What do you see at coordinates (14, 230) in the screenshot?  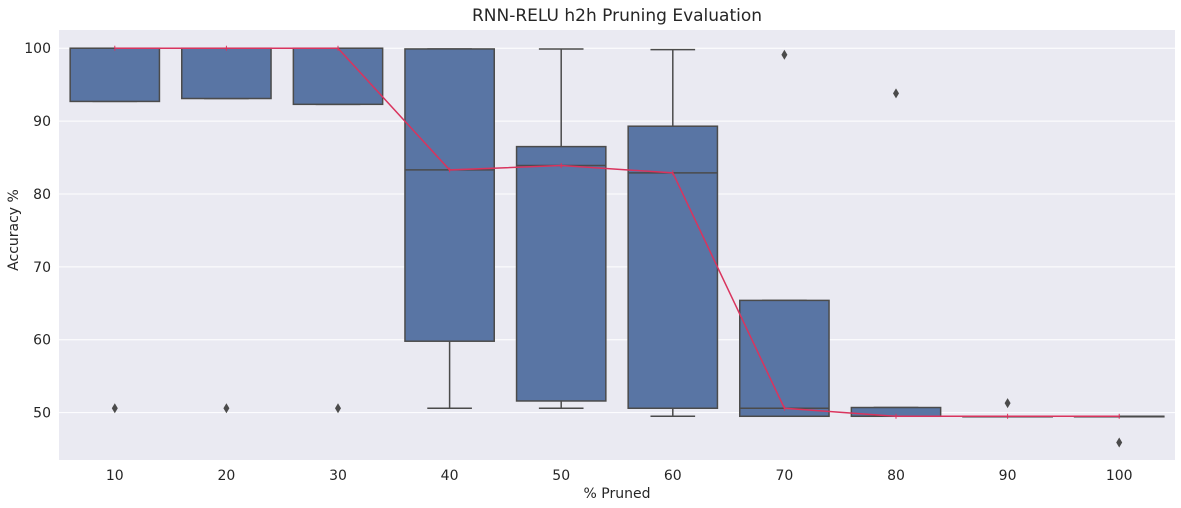 I see `y-axis-label: Accuracy %` at bounding box center [14, 230].